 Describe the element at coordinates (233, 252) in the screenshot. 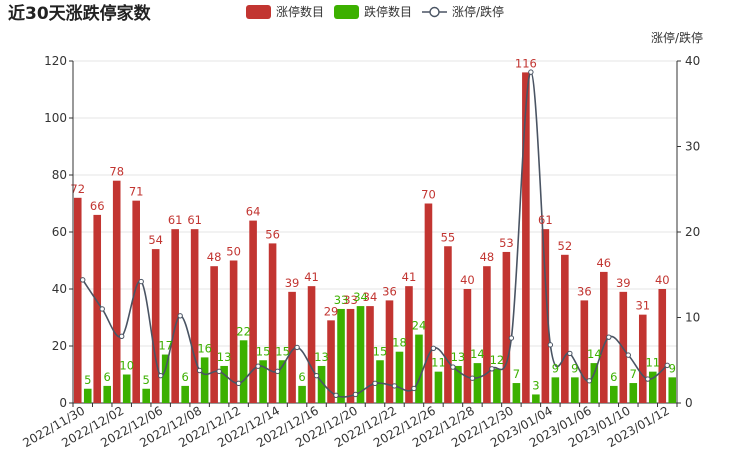

I see `limit-up-value-label: 50` at that location.